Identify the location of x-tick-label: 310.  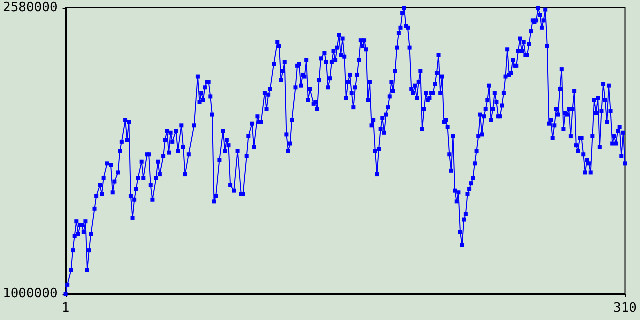
(625, 308).